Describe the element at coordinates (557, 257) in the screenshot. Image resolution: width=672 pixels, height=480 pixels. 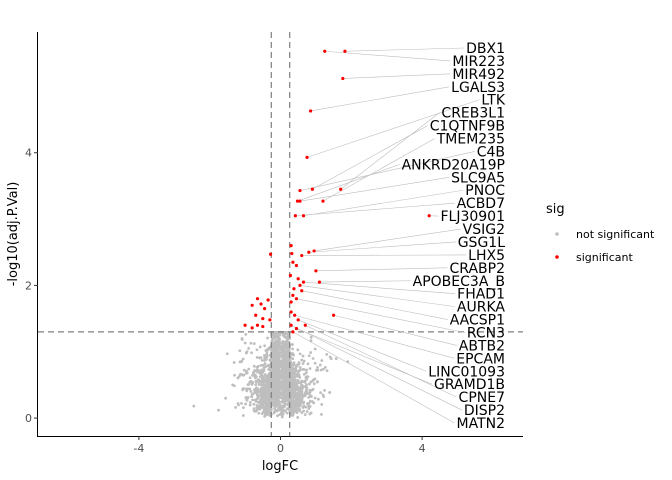
I see `legend-key` at that location.